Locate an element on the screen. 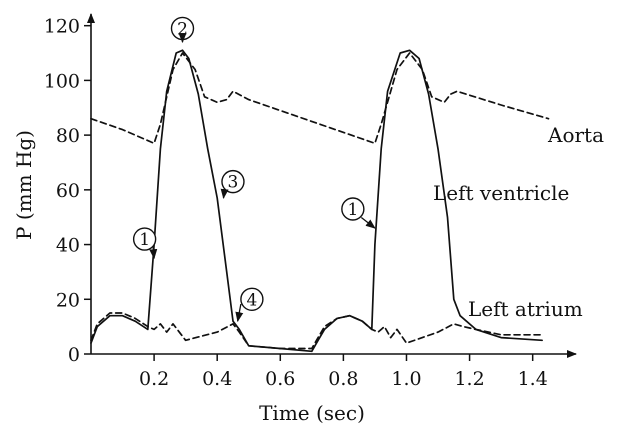  annotation-number: 4 is located at coordinates (251, 300).